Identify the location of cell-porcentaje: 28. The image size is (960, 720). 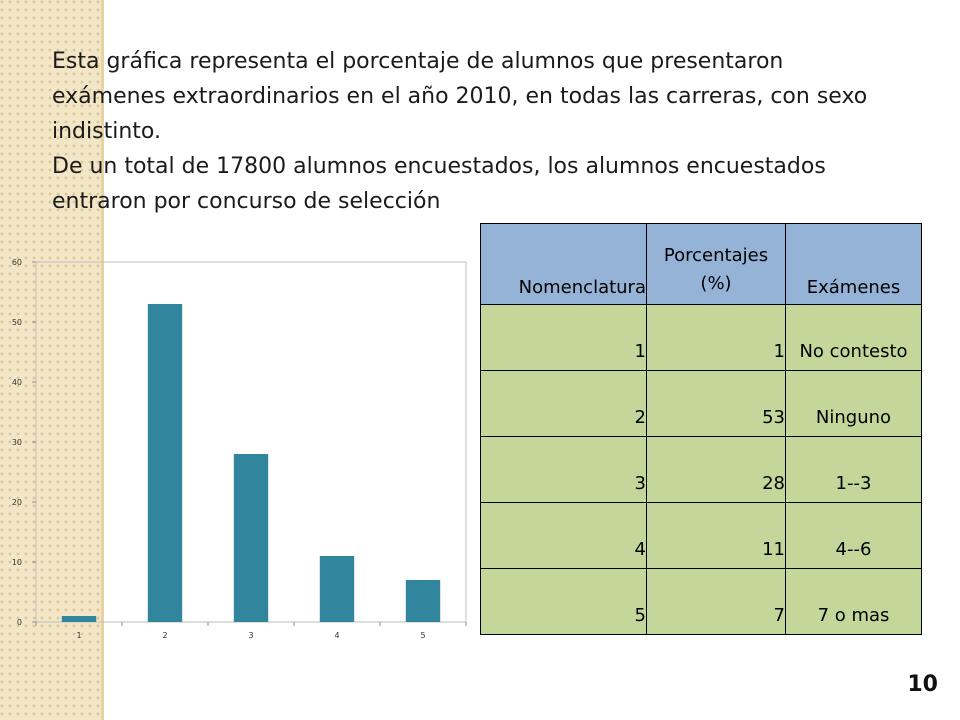
(716, 469).